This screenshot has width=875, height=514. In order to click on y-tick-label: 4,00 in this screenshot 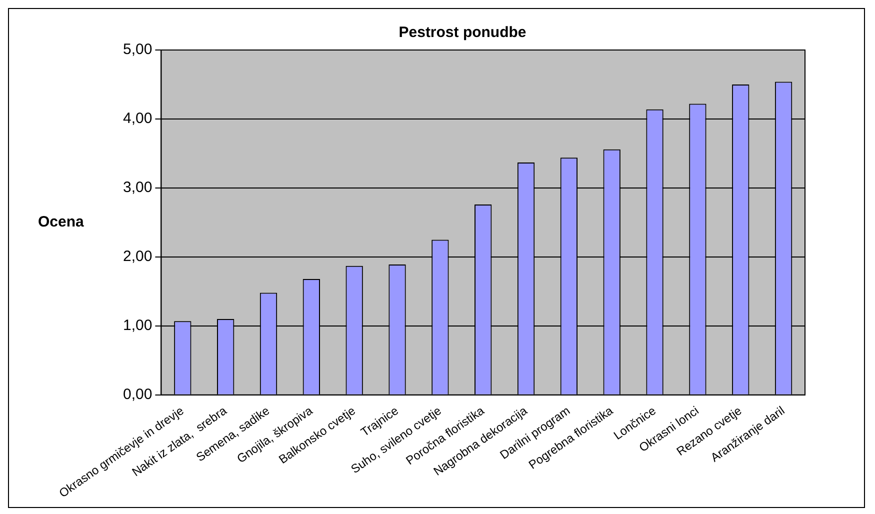, I will do `click(137, 119)`.